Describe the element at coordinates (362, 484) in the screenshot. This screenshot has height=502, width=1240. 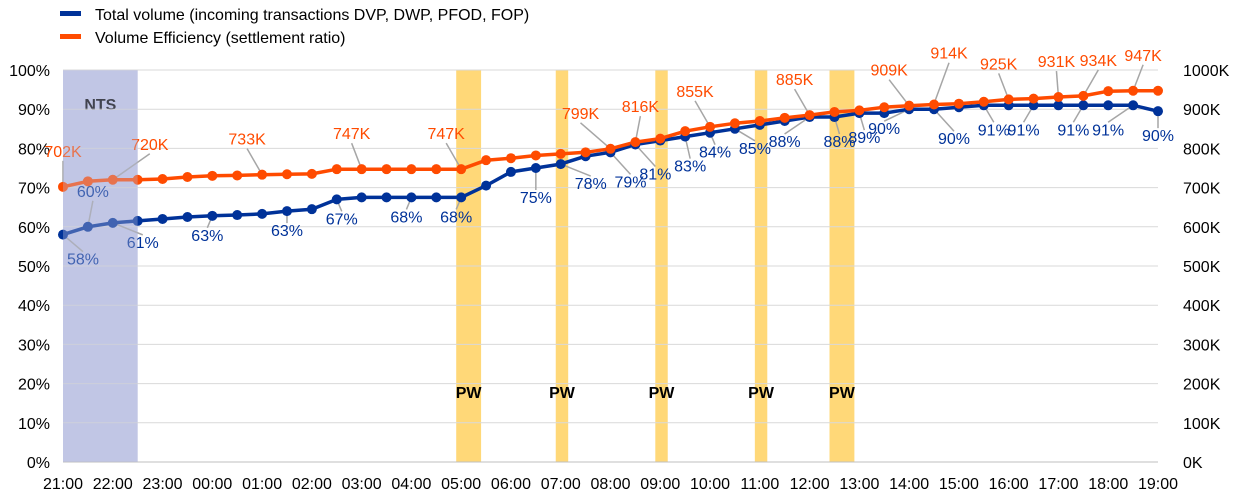
I see `x-tick-label: 03:00` at that location.